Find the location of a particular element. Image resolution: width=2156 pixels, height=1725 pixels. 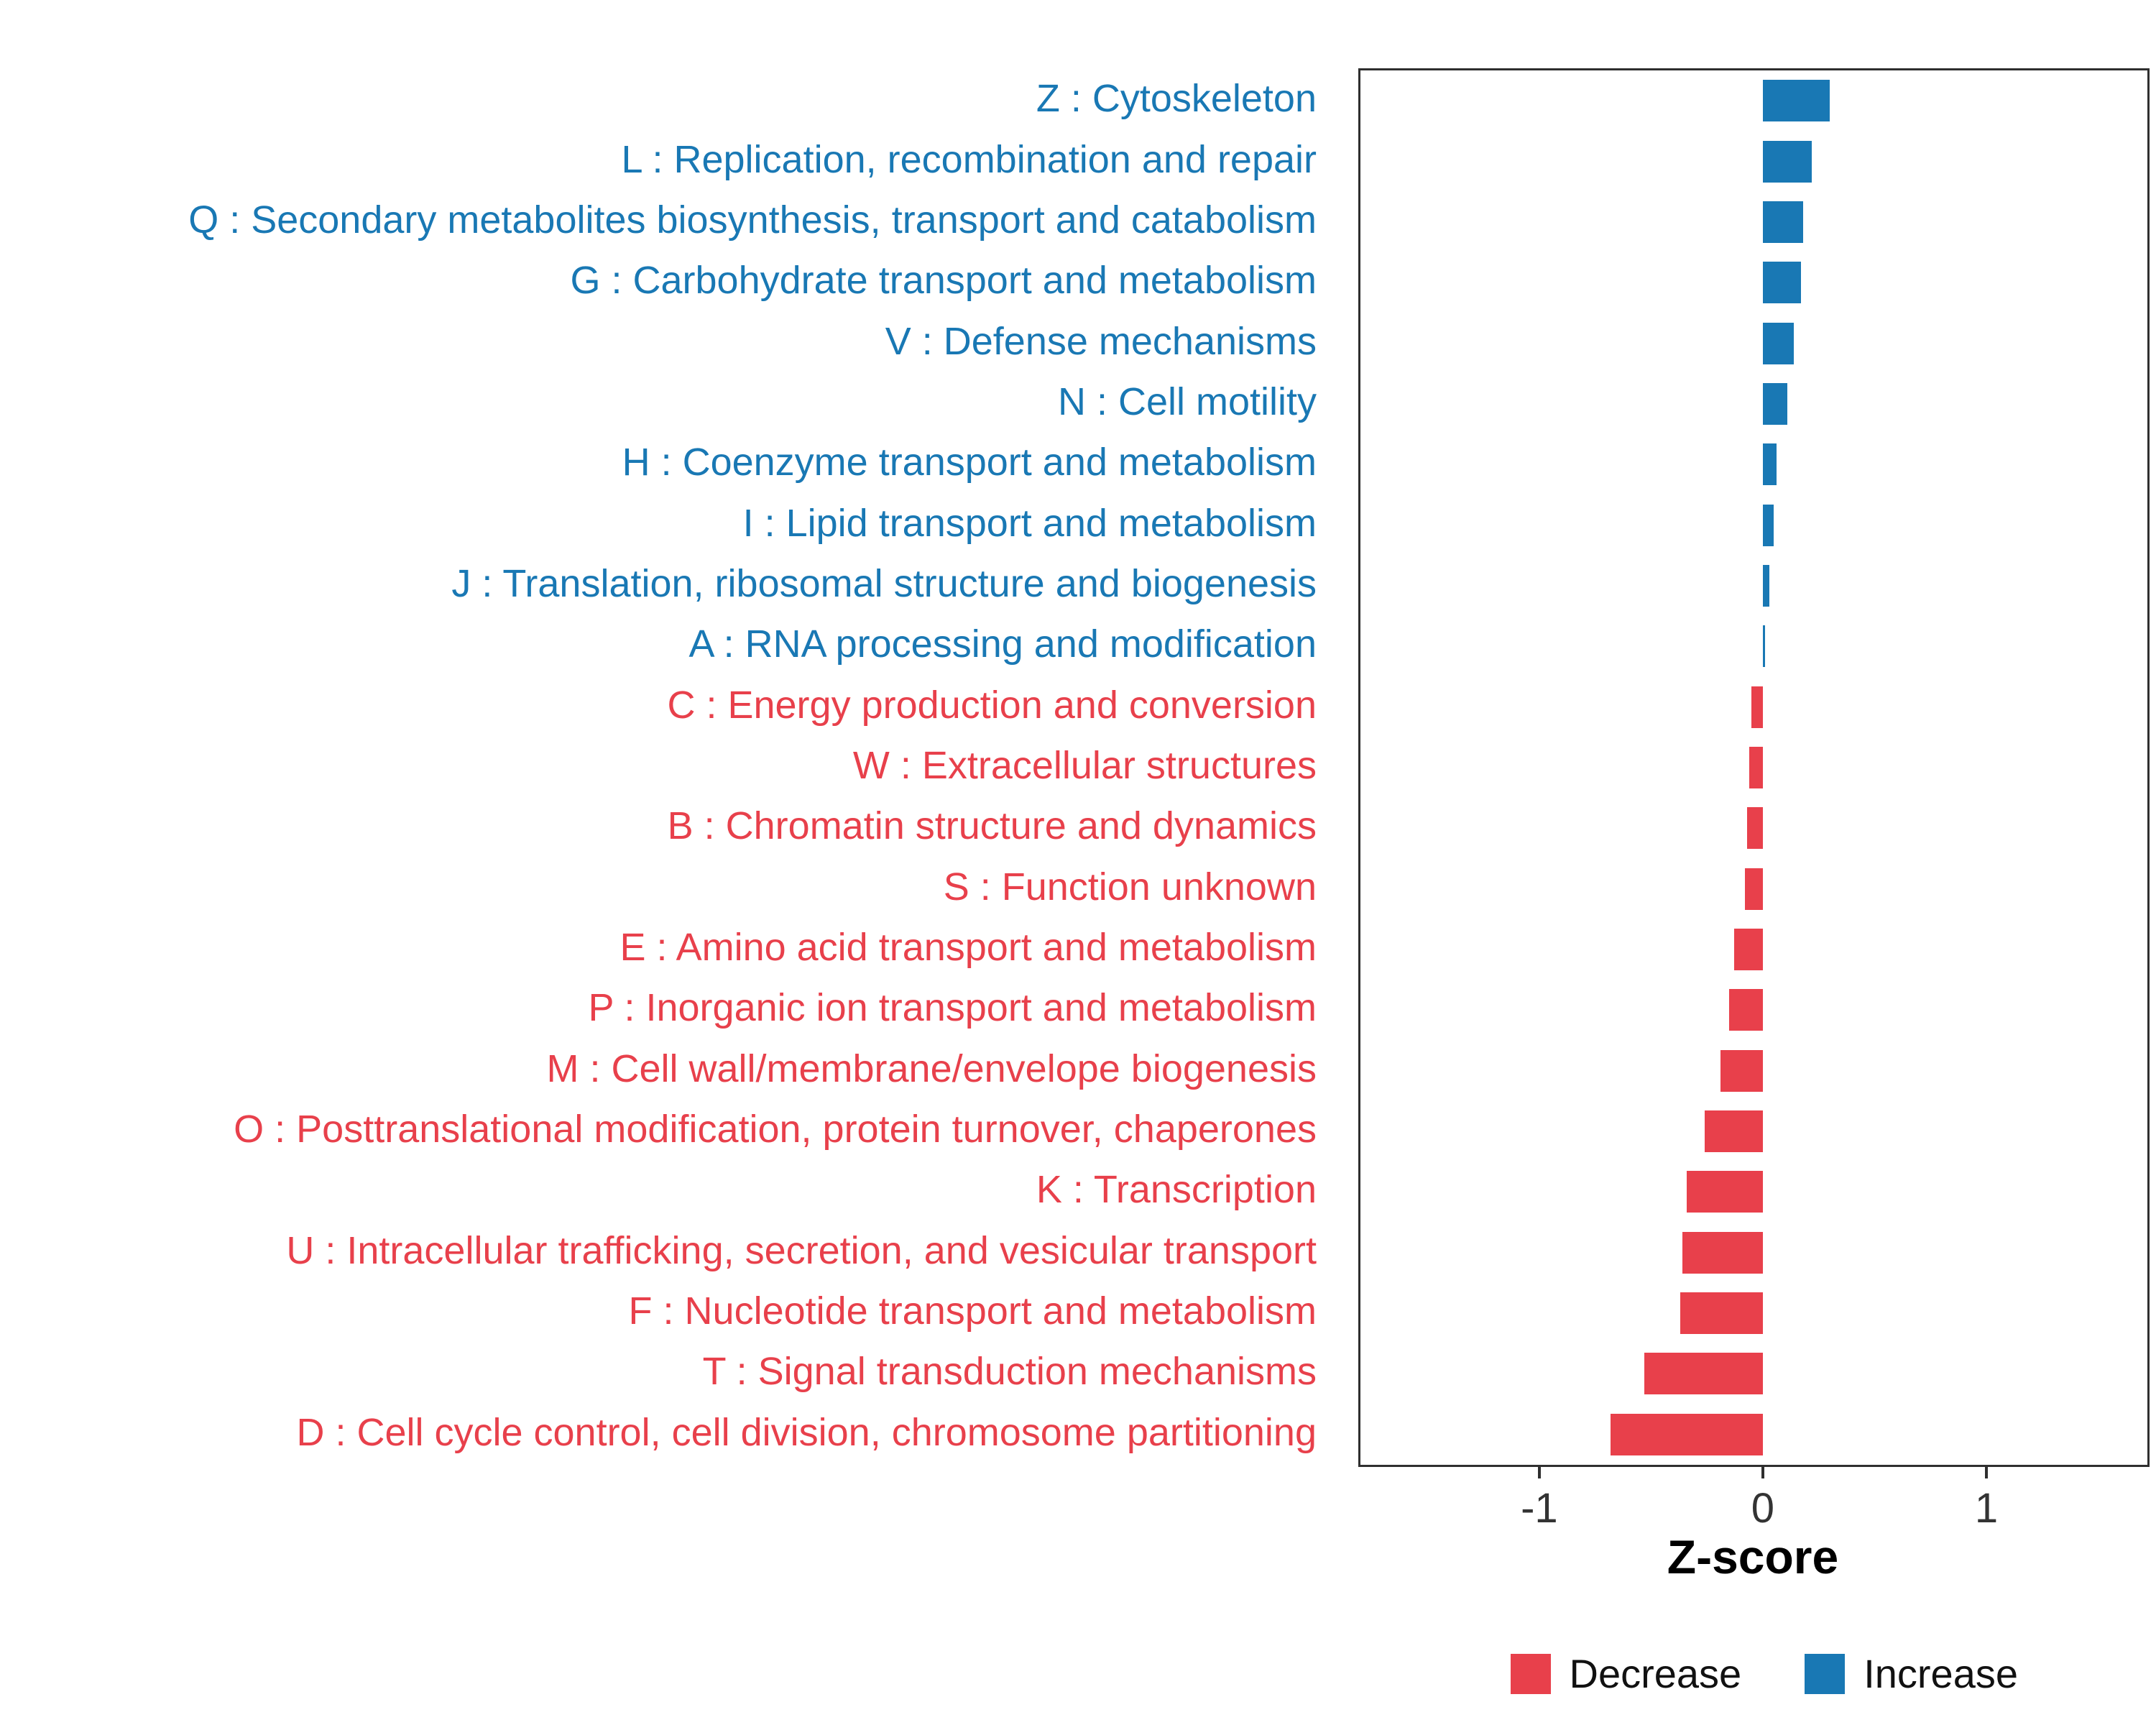

category-label: B : Chromatin structure and dynamics is located at coordinates (992, 826).